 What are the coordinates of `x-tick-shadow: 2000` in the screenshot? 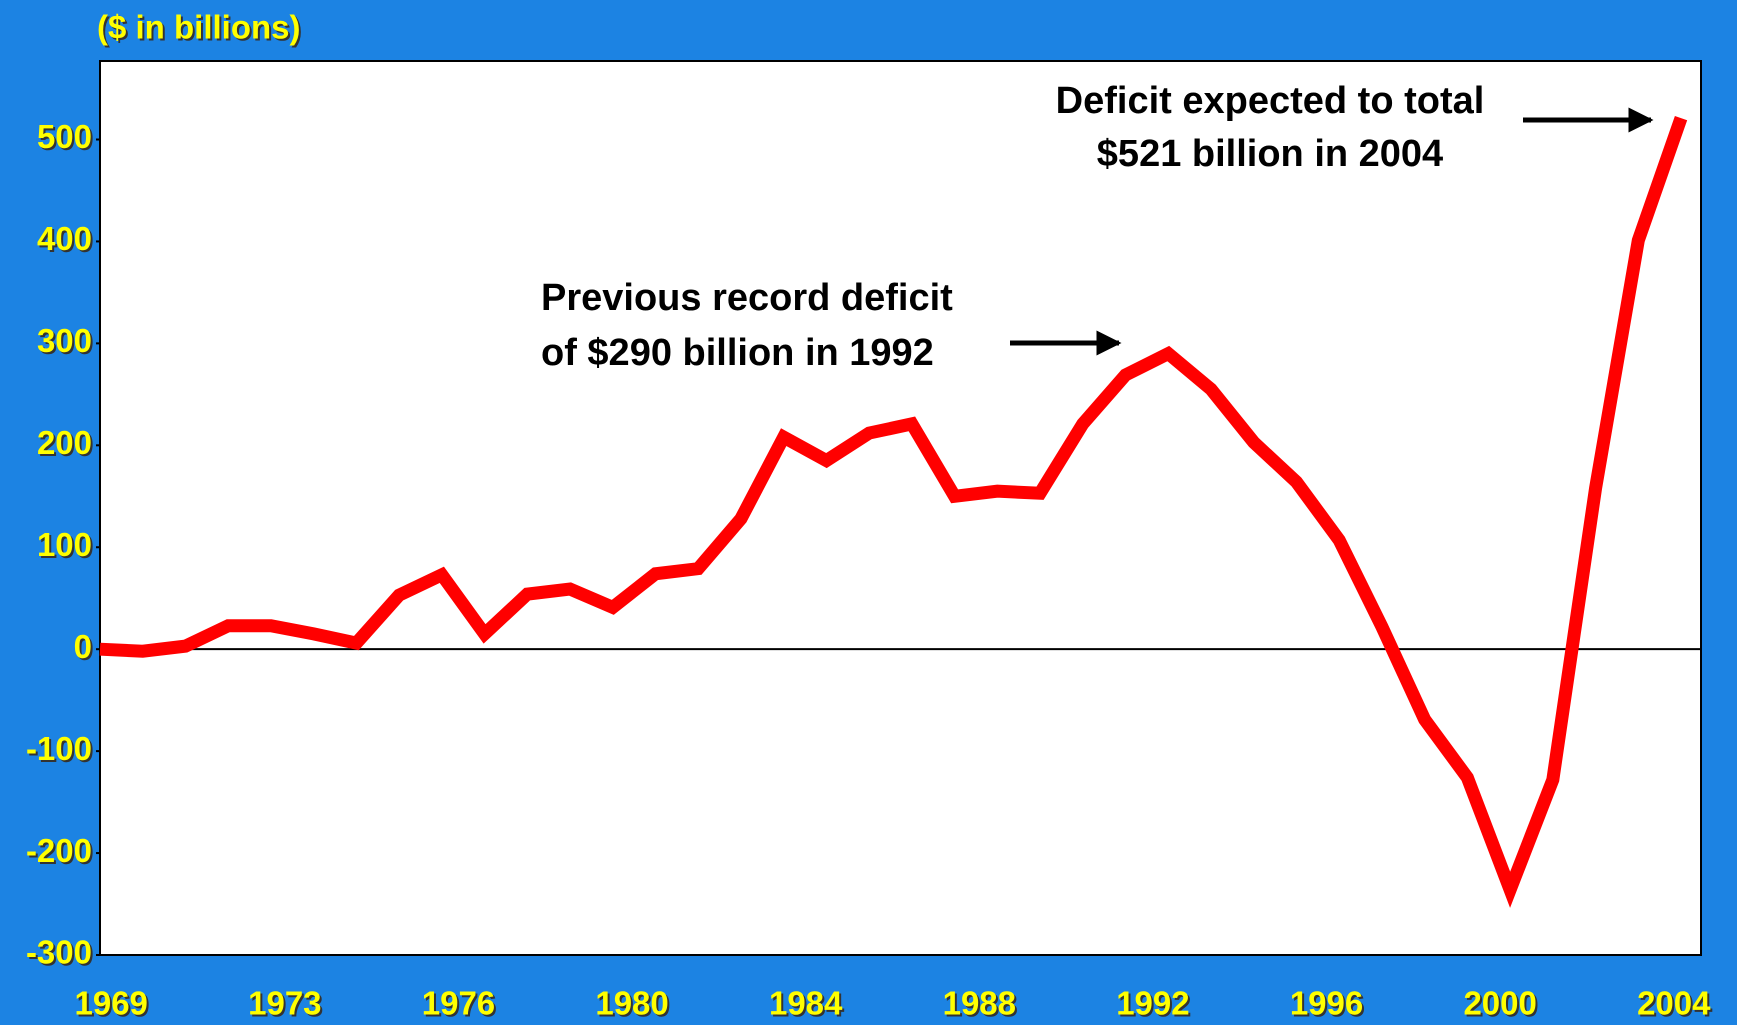 It's located at (1501, 1005).